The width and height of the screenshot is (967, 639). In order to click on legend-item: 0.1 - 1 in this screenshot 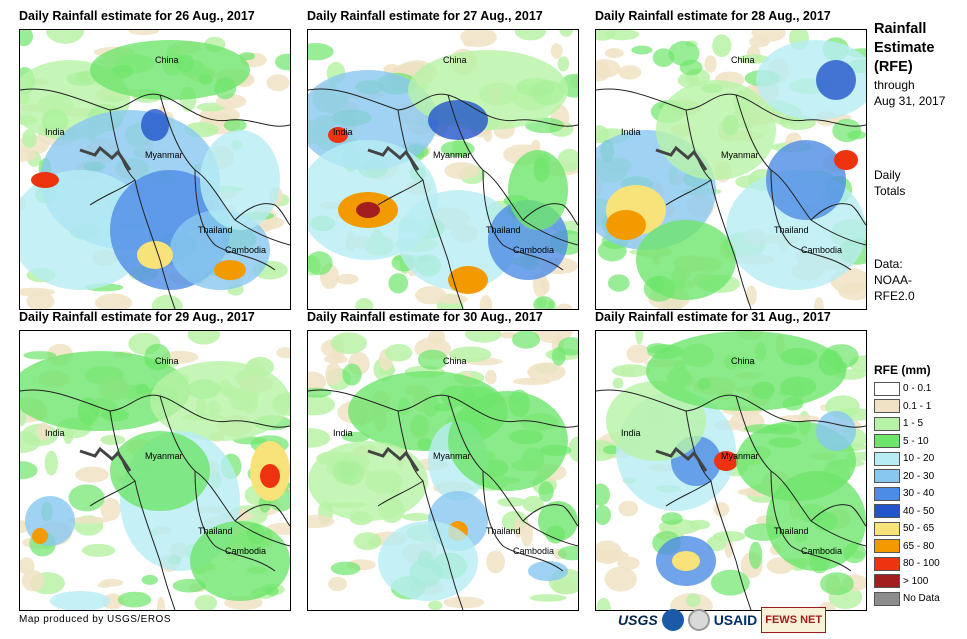, I will do `click(920, 407)`.